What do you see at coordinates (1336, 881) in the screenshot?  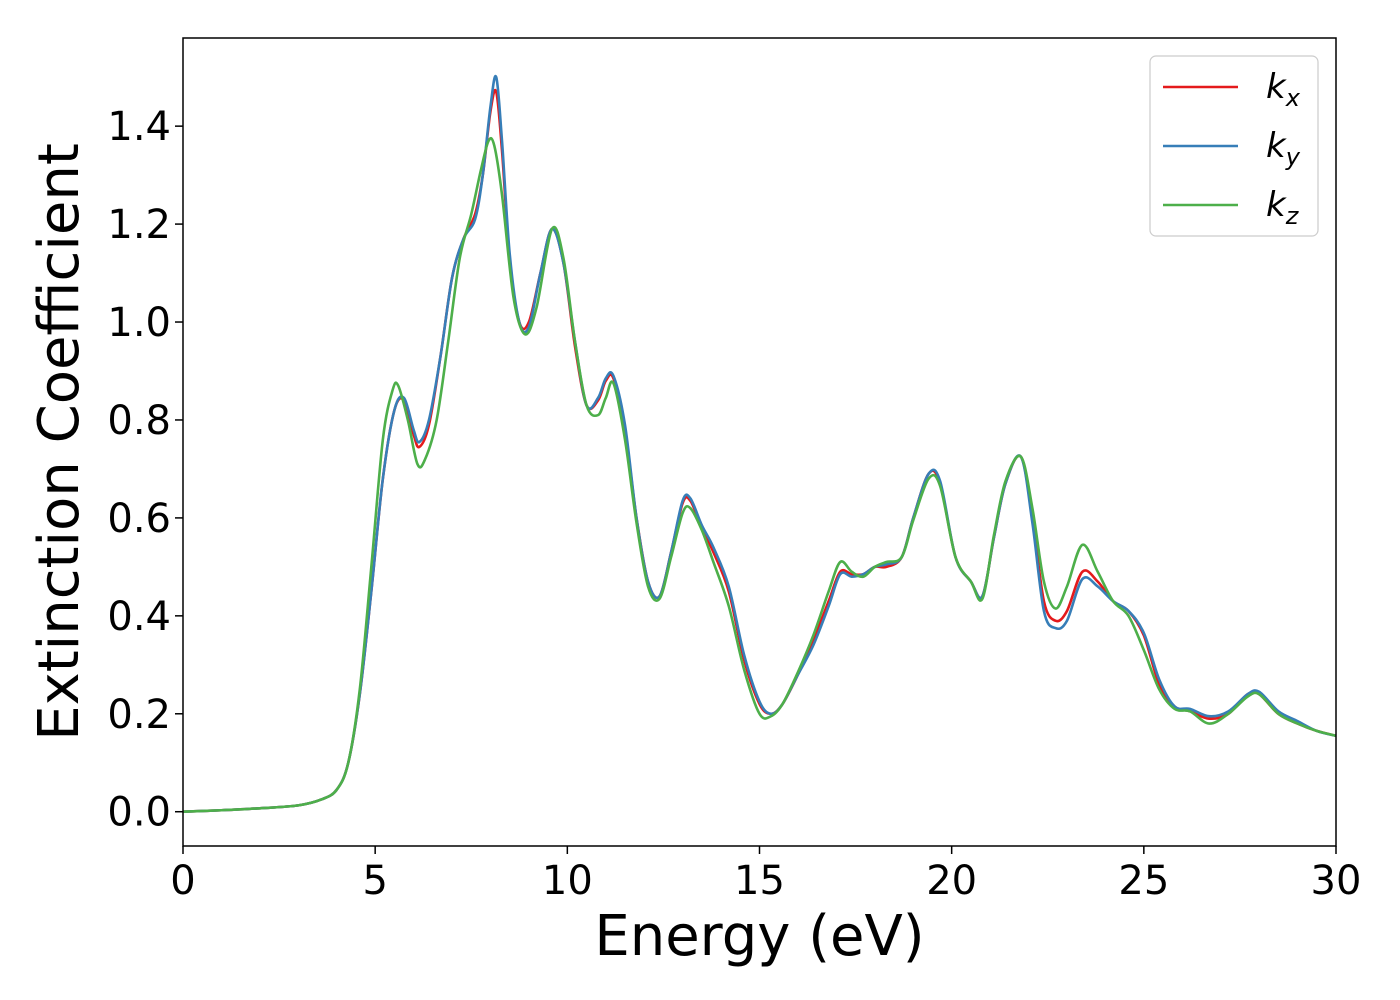 I see `x-tick-label: 30` at bounding box center [1336, 881].